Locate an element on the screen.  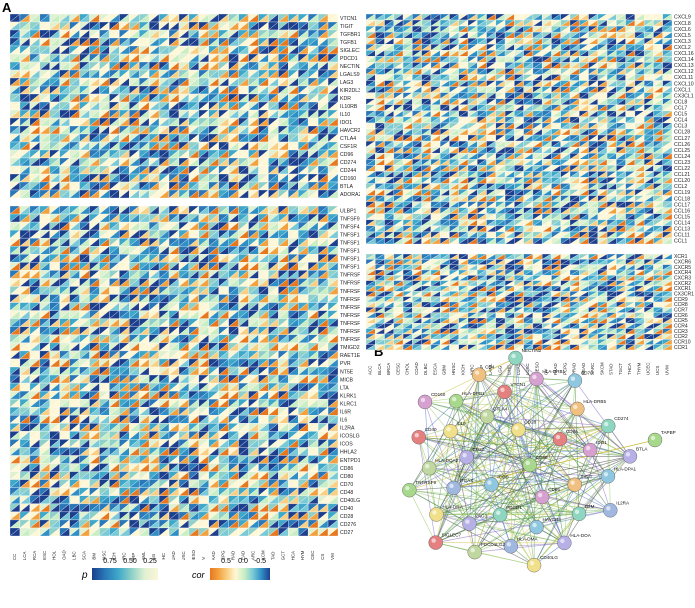
row-label: CD28 is located at coordinates (346, 517).